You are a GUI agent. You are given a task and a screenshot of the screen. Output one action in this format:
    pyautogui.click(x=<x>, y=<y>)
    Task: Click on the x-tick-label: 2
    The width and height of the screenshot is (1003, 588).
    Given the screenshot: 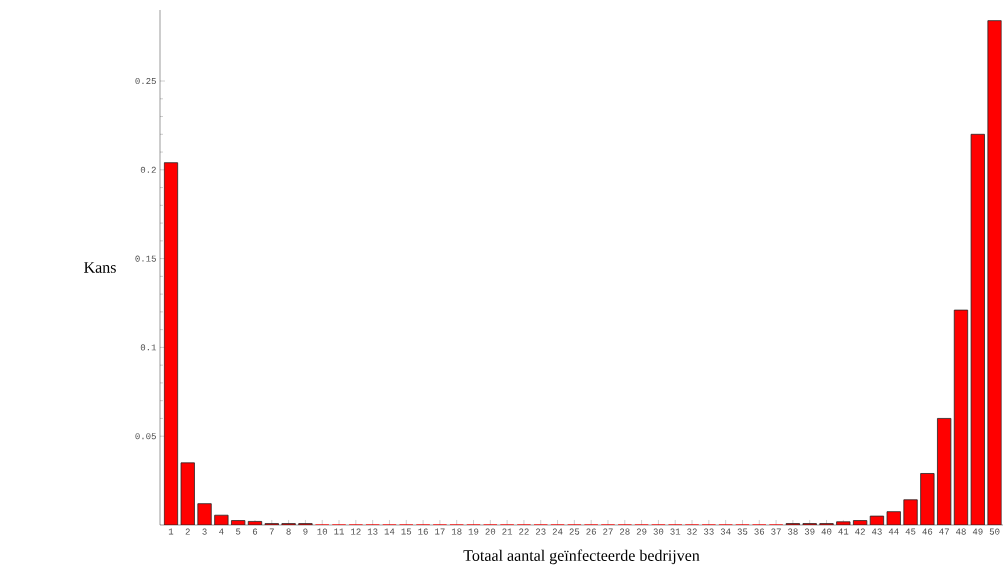 What is the action you would take?
    pyautogui.click(x=187, y=531)
    